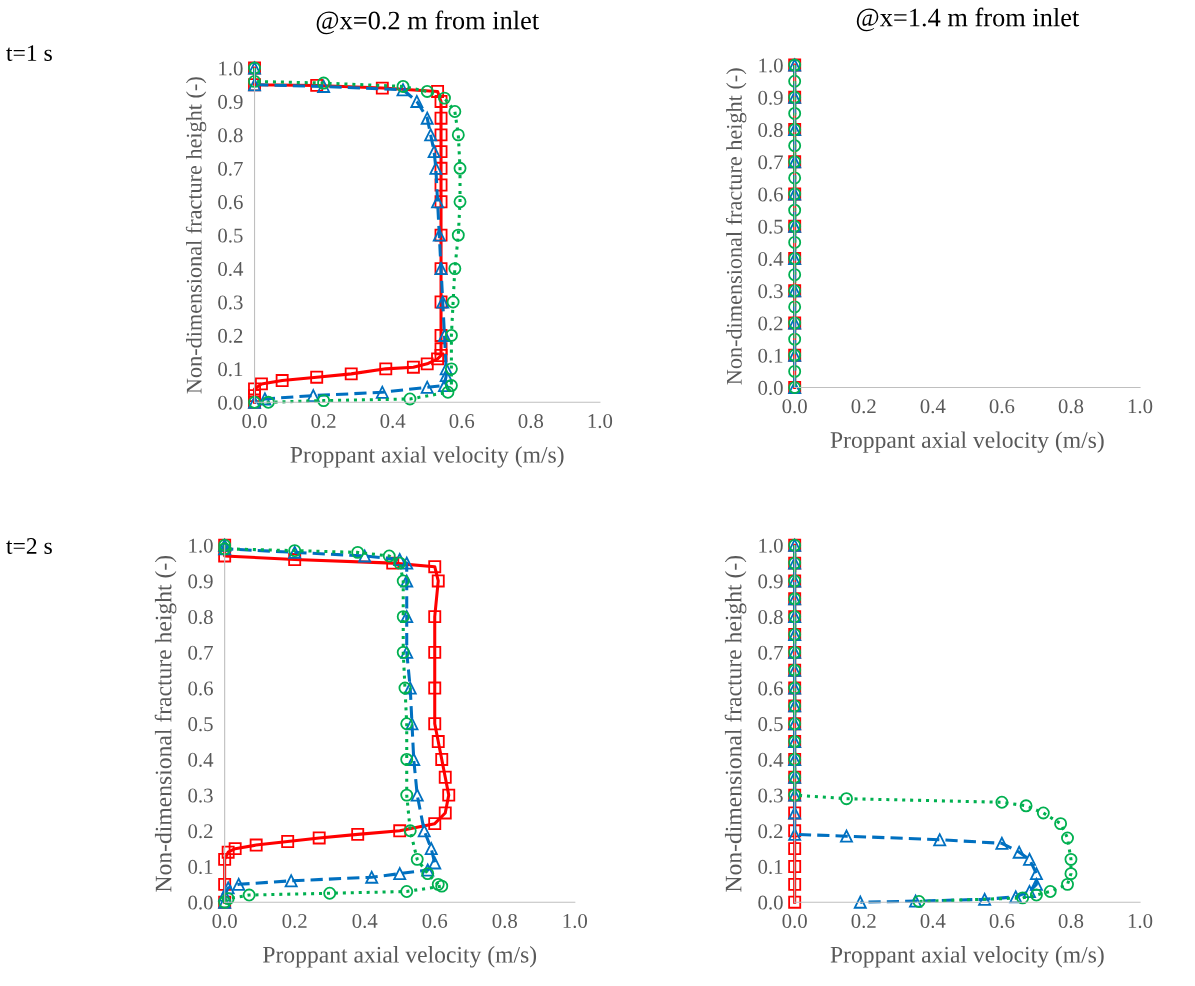  Describe the element at coordinates (200, 724) in the screenshot. I see `y-tick-label: 0.5` at that location.